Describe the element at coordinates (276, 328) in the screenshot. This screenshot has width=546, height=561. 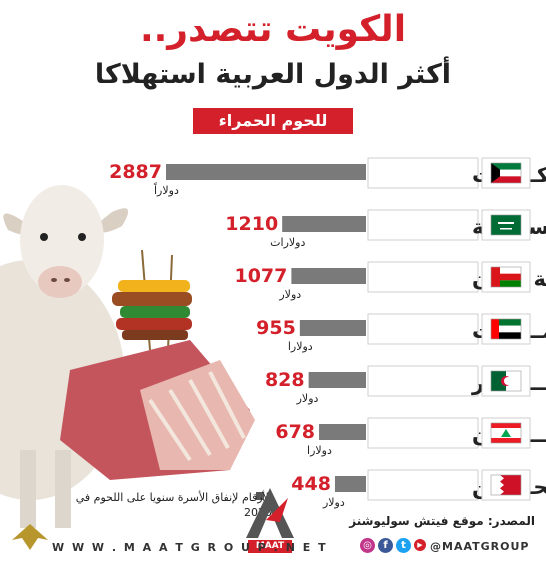
I see `value-label: 955` at that location.